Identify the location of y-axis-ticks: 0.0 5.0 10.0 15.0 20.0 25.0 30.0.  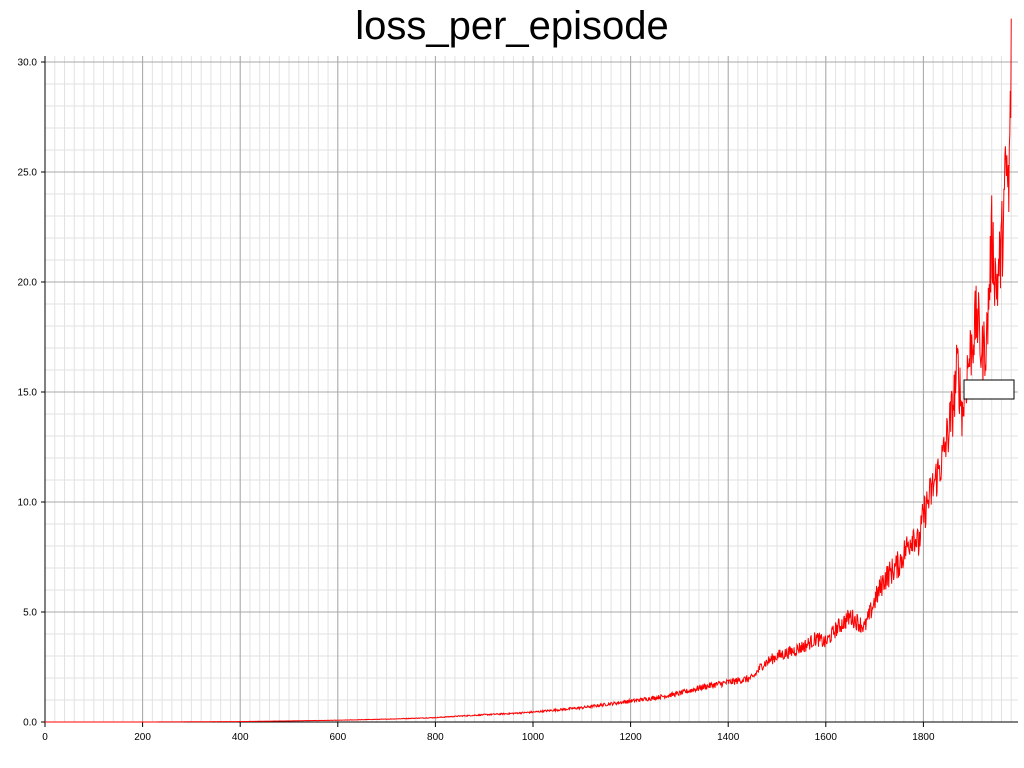
(31, 393).